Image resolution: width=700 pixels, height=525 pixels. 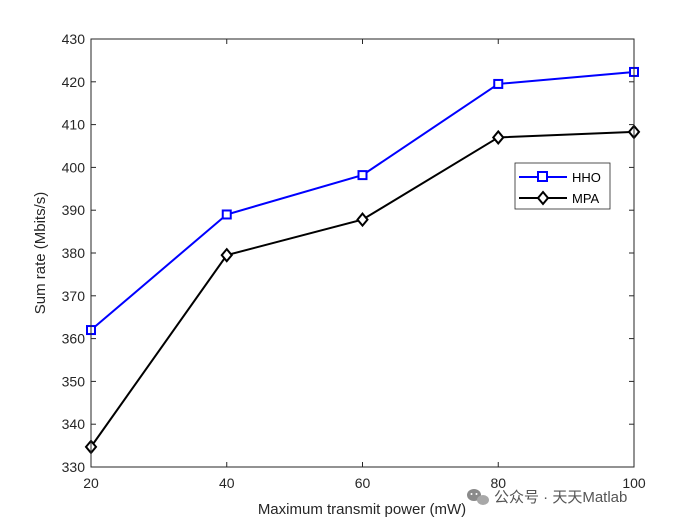 What do you see at coordinates (74, 253) in the screenshot?
I see `y-tick-label-380: 380` at bounding box center [74, 253].